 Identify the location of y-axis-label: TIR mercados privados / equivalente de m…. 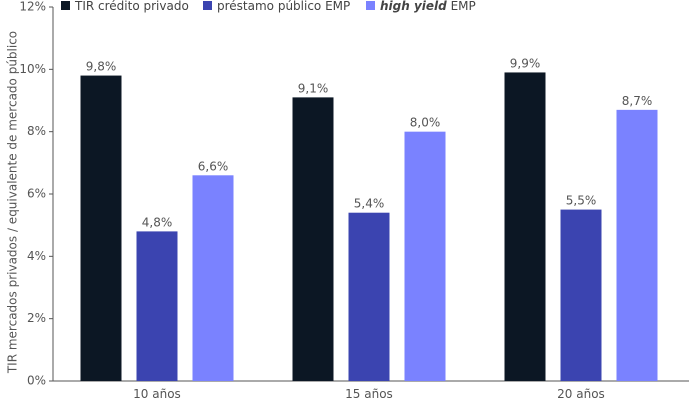
(13, 202).